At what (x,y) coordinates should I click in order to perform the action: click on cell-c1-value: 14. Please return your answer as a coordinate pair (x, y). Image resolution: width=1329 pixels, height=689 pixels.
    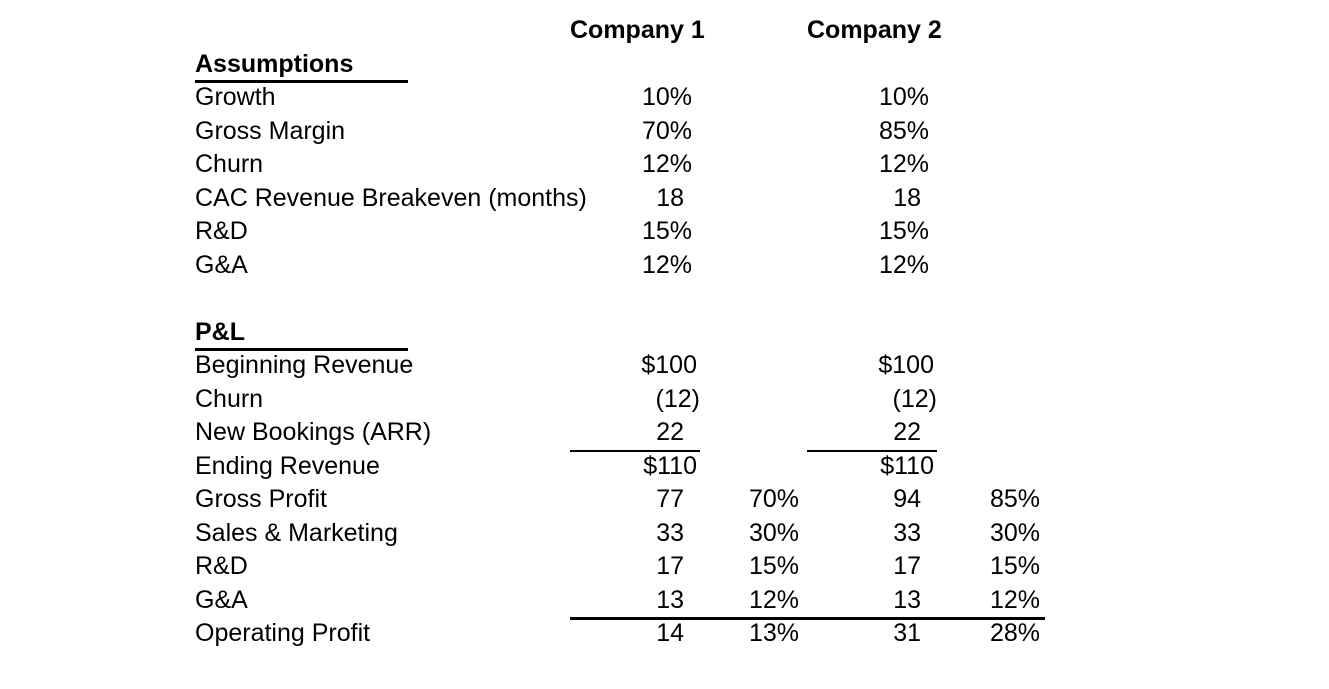
    Looking at the image, I should click on (670, 633).